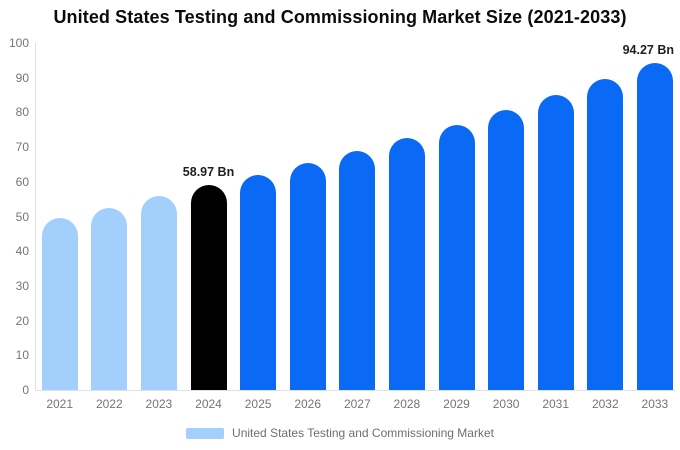 Image resolution: width=680 pixels, height=450 pixels. I want to click on y-tick-label-50: 50, so click(22, 216).